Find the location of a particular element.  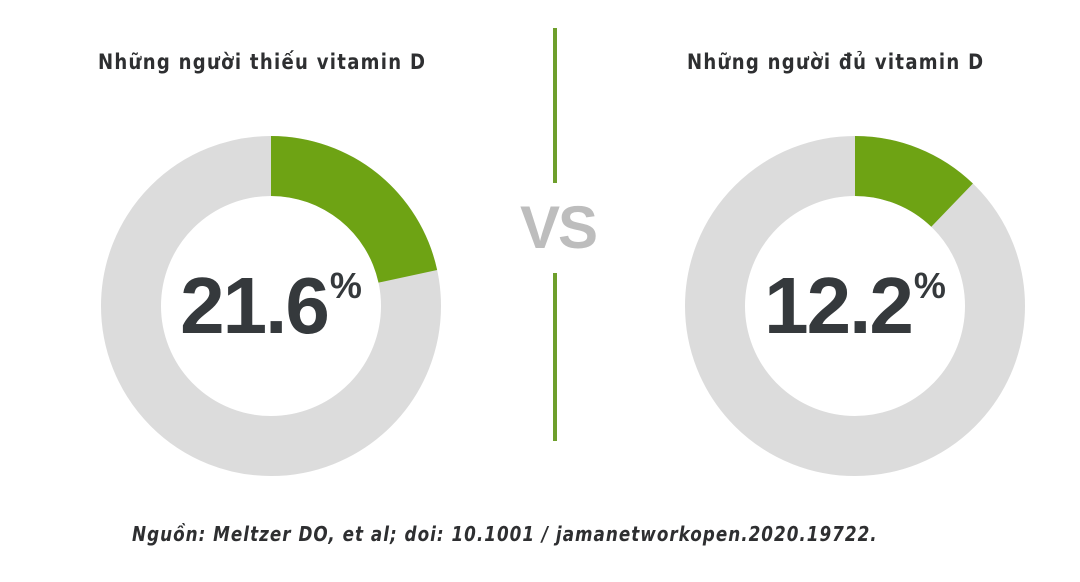

value-number: 21.6 is located at coordinates (255, 305).